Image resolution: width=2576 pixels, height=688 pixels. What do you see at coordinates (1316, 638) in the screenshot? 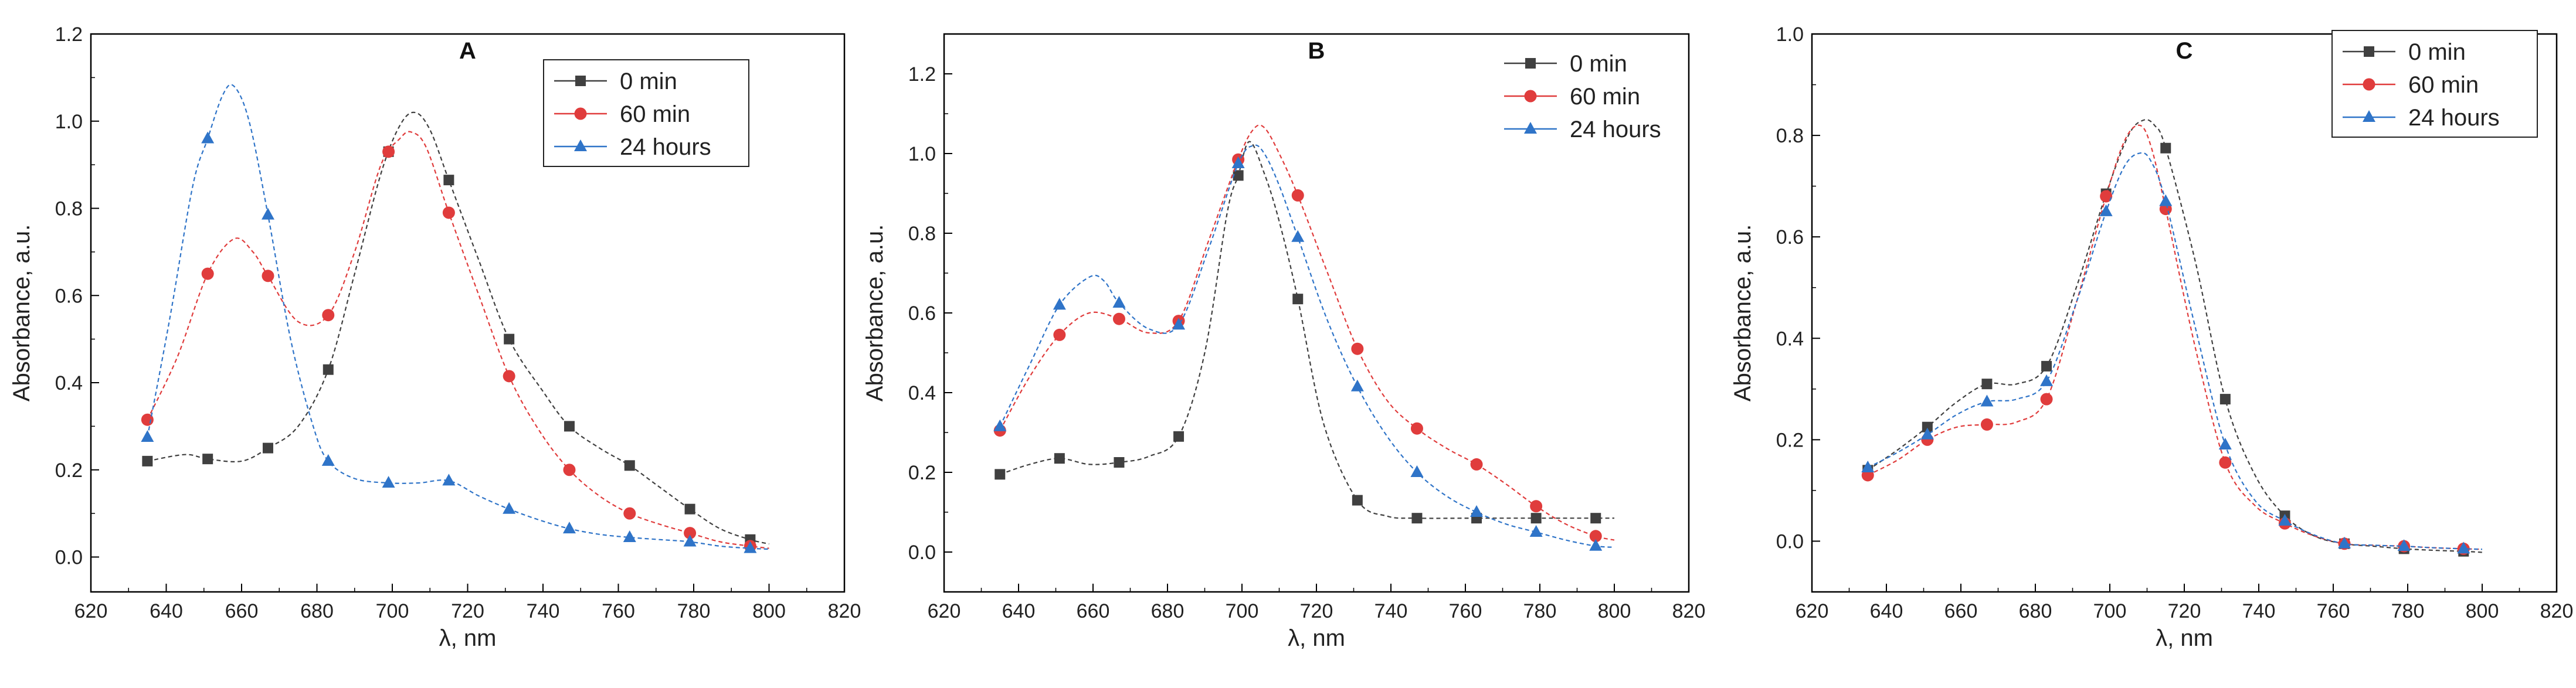
I see `chart-b-x-axis-label: λ, nm` at bounding box center [1316, 638].